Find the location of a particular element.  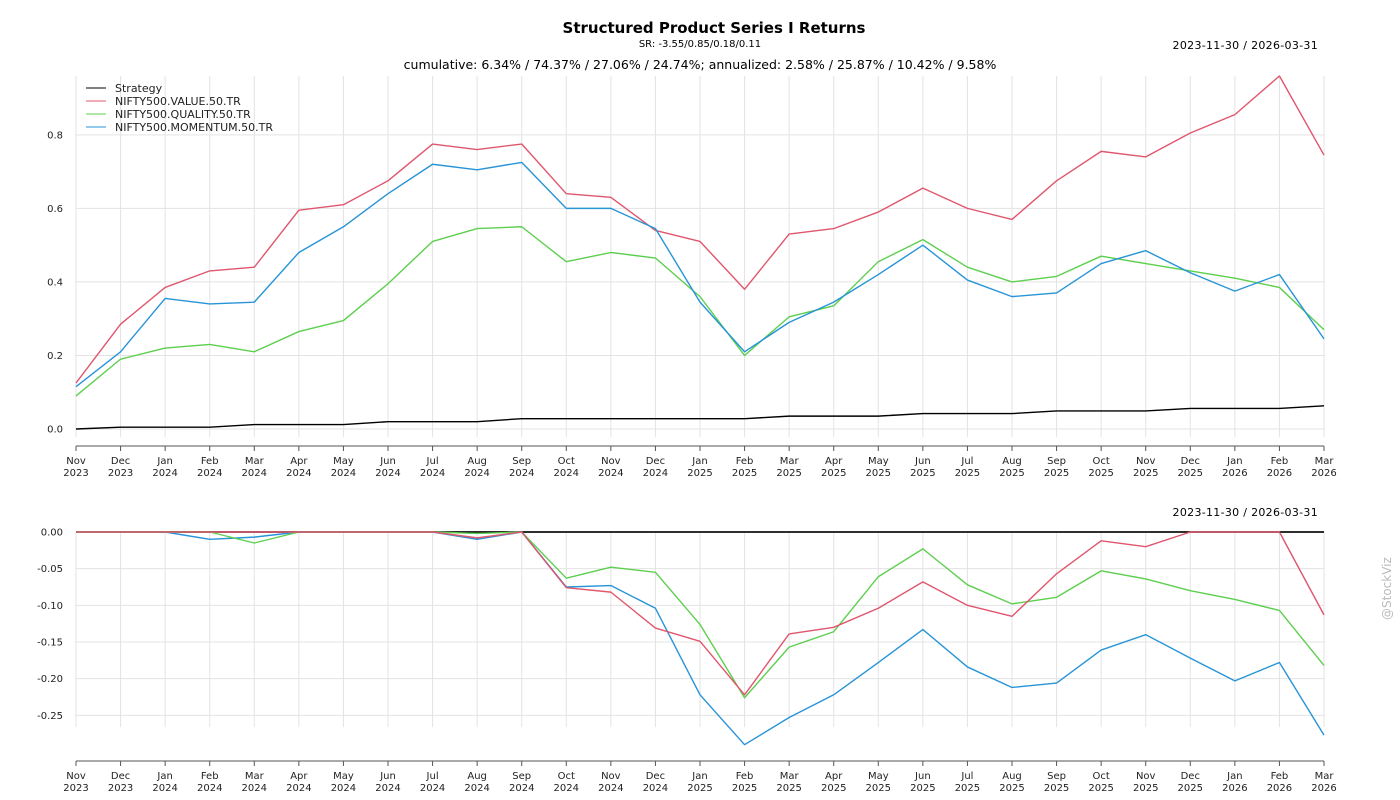

date-range-bottom: 2023-11-30 / 2026-03-31 is located at coordinates (1245, 512).